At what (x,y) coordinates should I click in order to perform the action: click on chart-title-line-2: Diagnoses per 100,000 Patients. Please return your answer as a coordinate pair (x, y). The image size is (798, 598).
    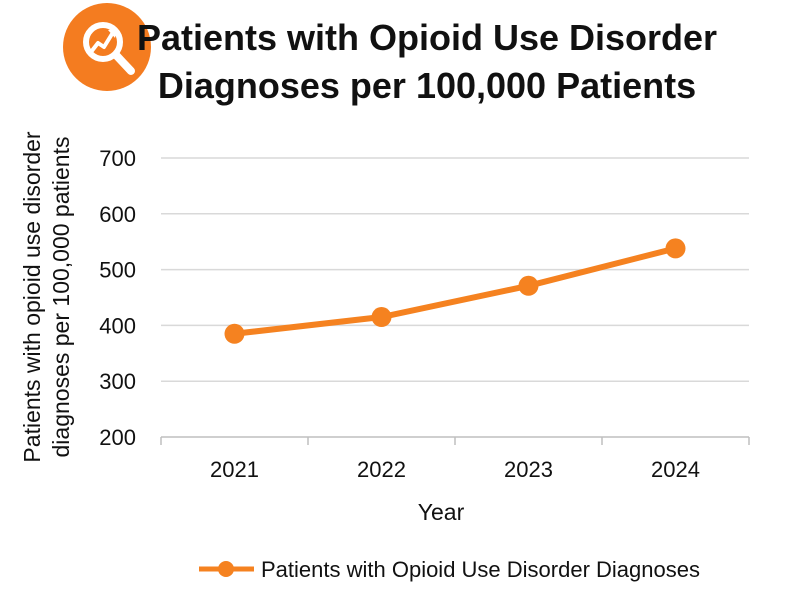
    Looking at the image, I should click on (427, 85).